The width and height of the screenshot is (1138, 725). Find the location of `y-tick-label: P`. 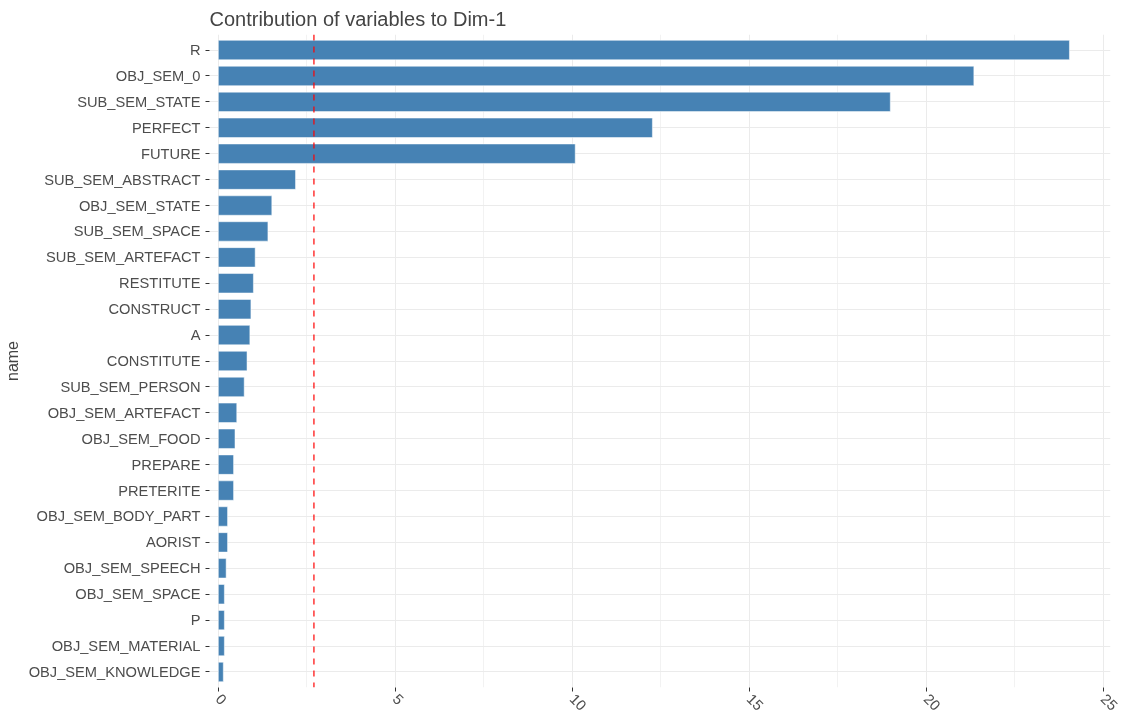

y-tick-label: P is located at coordinates (195, 620).